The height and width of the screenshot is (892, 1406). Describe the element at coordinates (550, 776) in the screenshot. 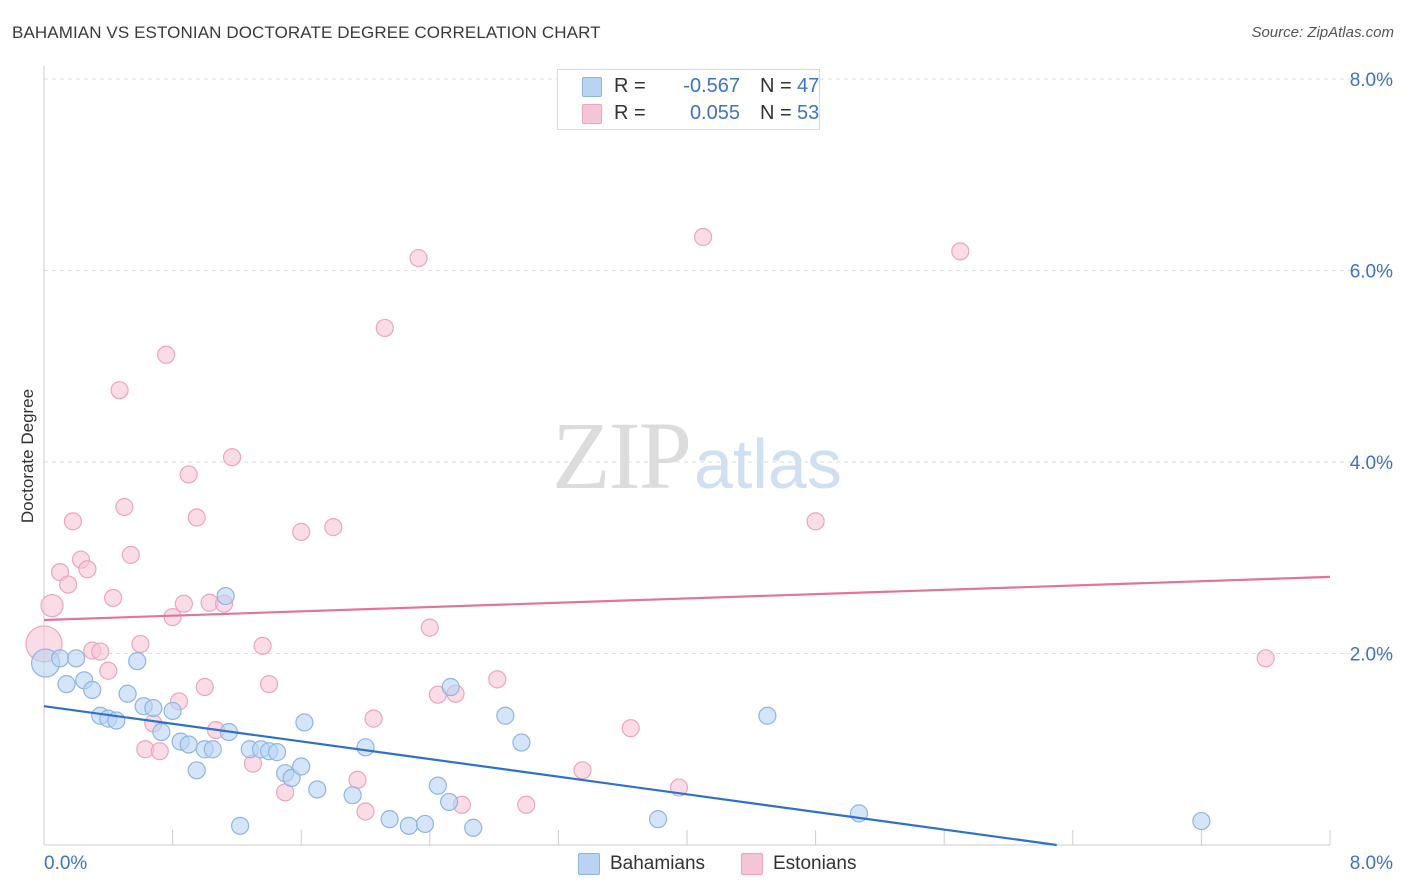

I see `bahamians-trend-line` at that location.